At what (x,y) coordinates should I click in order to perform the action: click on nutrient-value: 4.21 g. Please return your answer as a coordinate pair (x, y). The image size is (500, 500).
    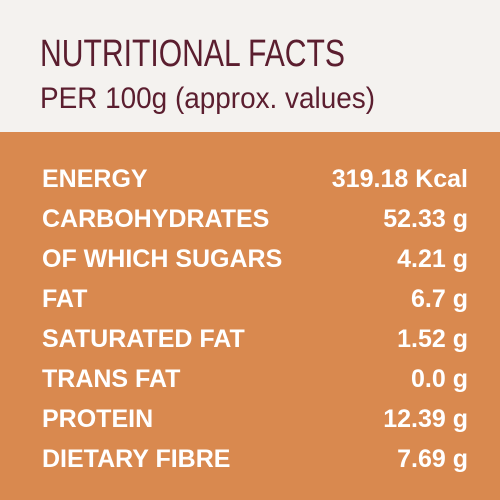
    Looking at the image, I should click on (432, 259).